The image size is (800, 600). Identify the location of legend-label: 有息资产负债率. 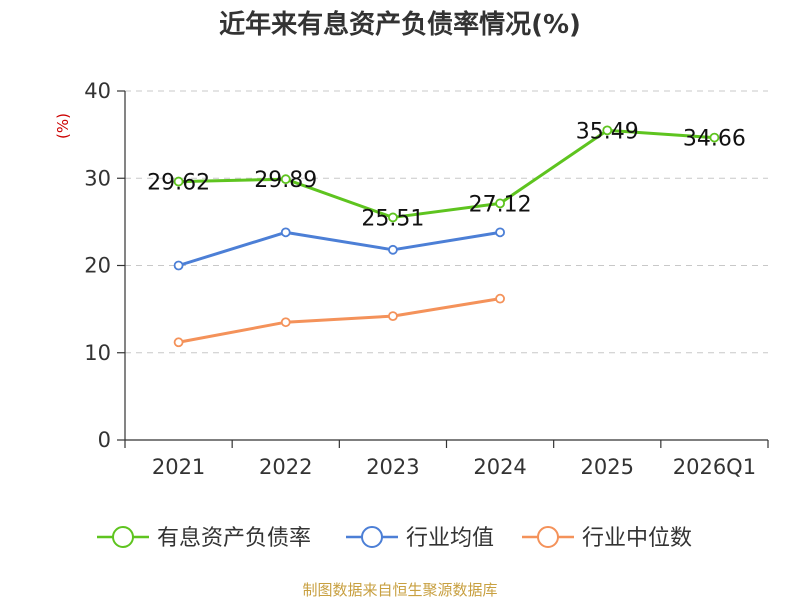
(234, 538).